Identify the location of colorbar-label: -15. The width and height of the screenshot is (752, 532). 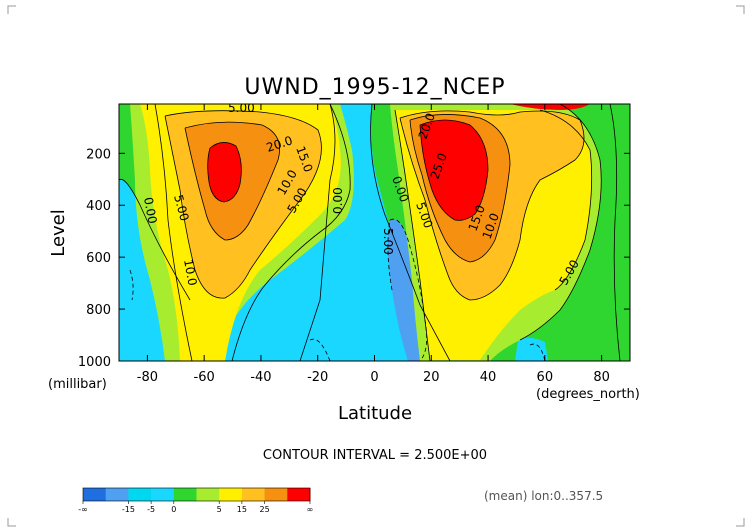
(128, 509).